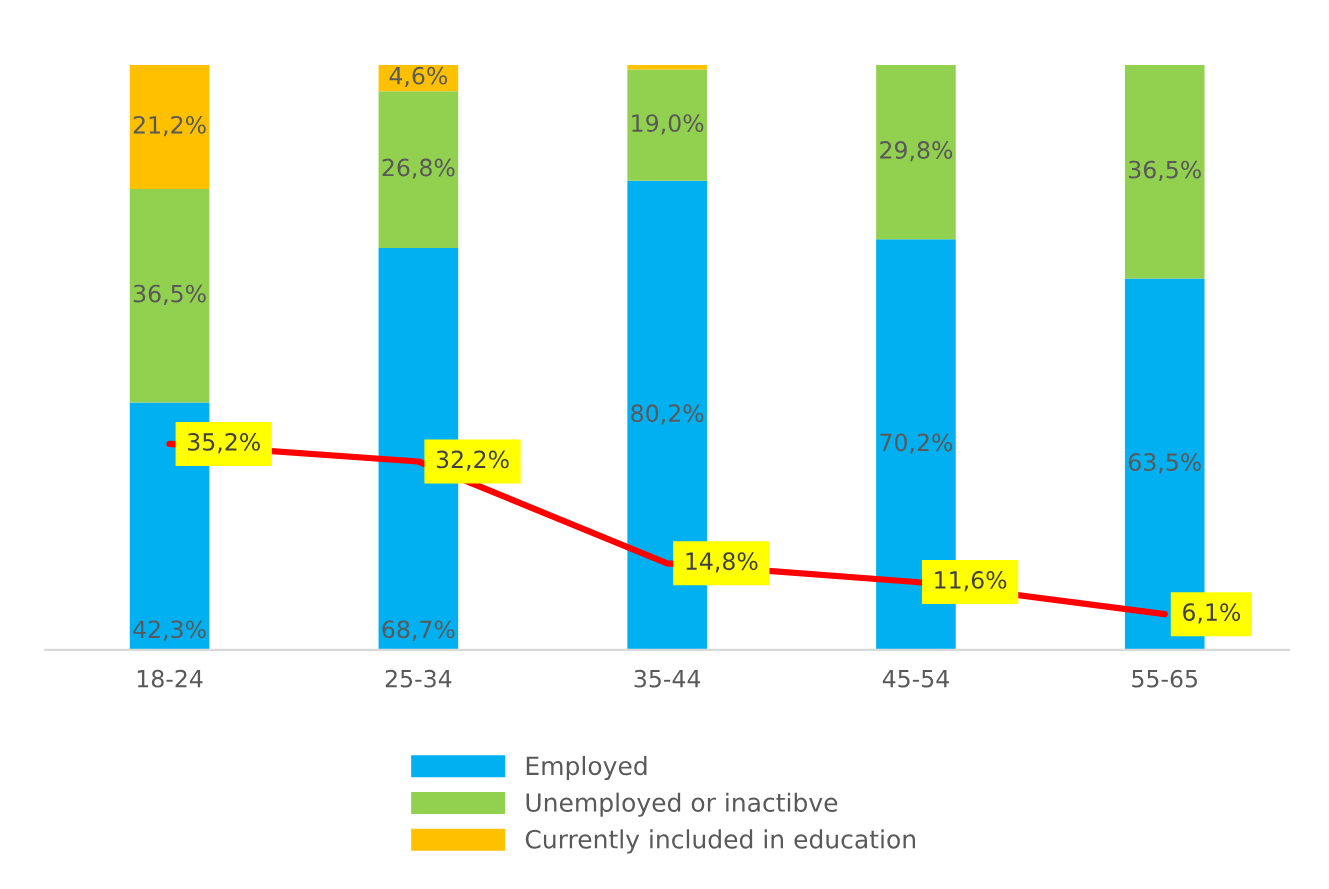 The width and height of the screenshot is (1329, 889). What do you see at coordinates (667, 414) in the screenshot?
I see `data-label: 80,2%` at bounding box center [667, 414].